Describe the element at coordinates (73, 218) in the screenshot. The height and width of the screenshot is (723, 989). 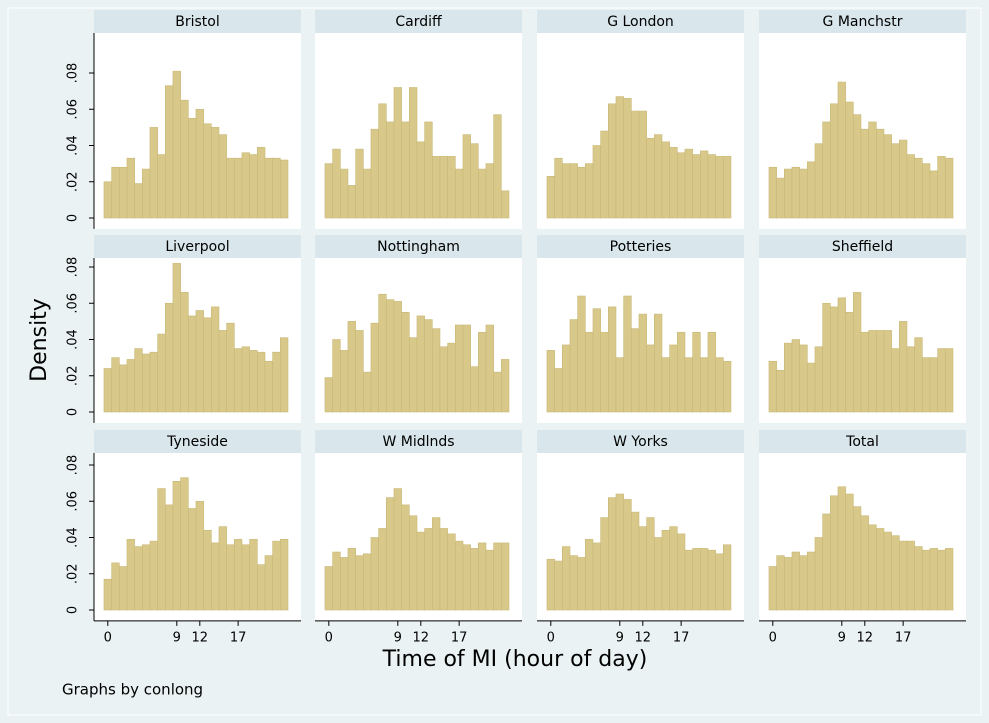
I see `y-tick-label: 0` at that location.